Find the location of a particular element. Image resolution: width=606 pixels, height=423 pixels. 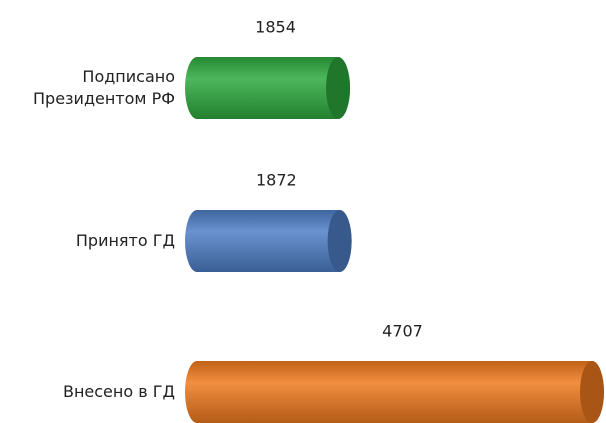

data-label: 1872 is located at coordinates (276, 180).